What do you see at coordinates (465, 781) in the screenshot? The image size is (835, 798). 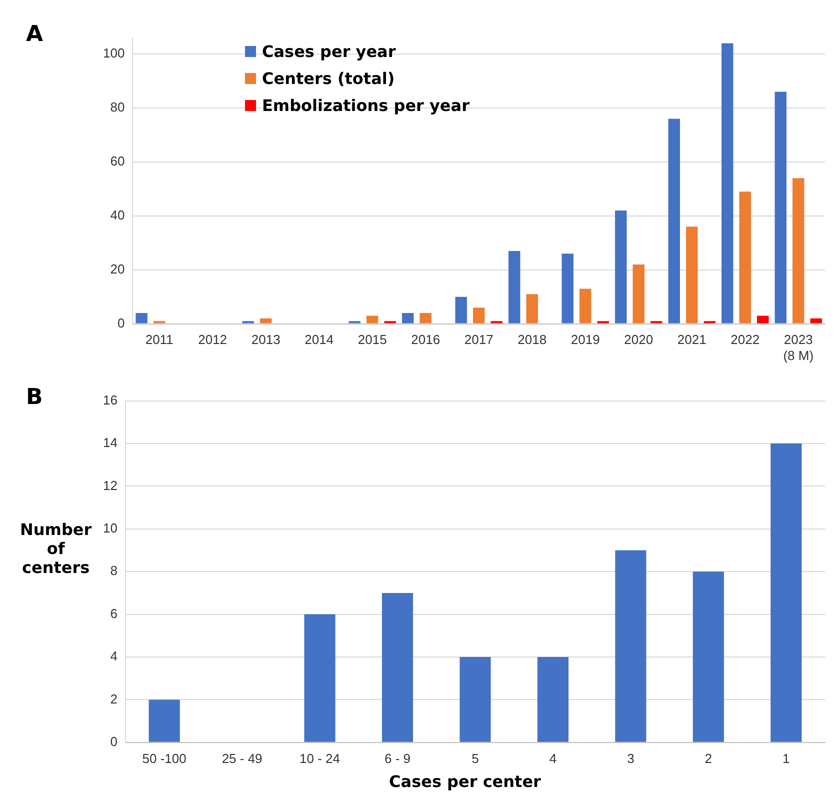 I see `x-axis-title: Cases per center` at bounding box center [465, 781].